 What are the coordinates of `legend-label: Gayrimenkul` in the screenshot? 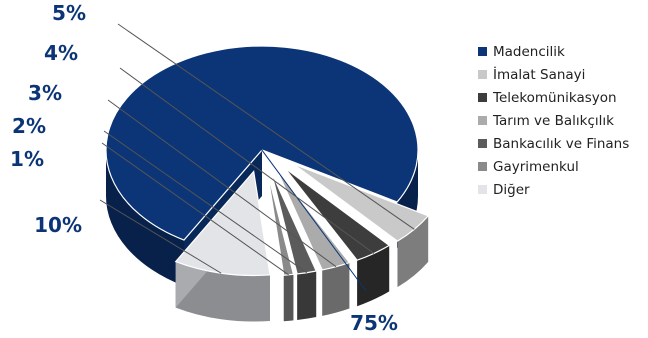 It's located at (536, 166).